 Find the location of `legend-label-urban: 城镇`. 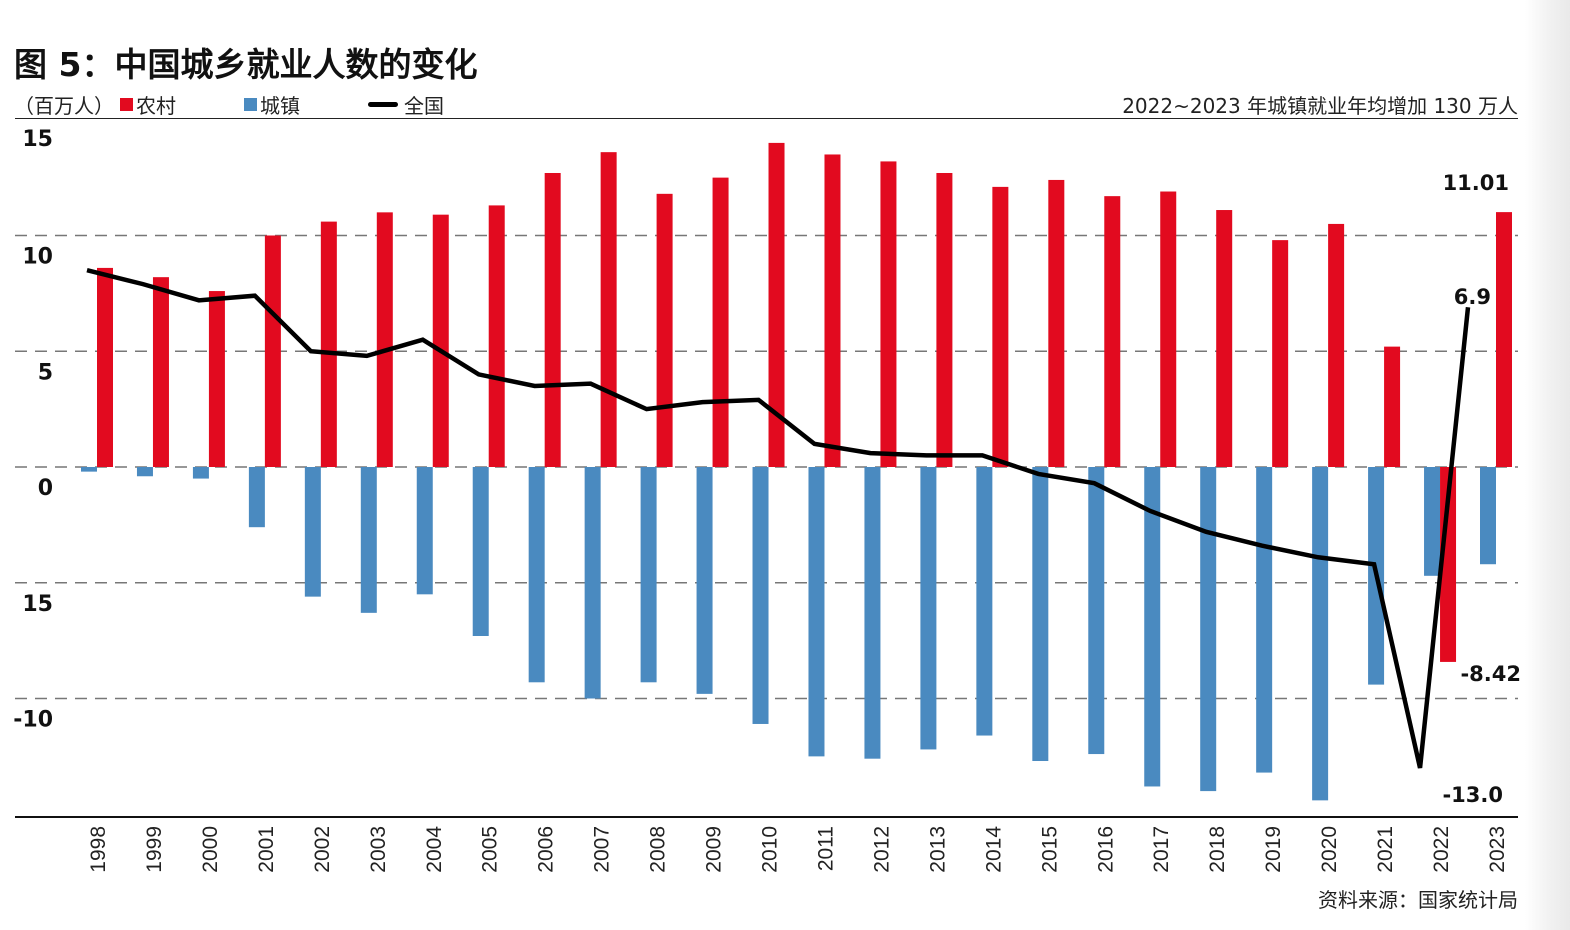

legend-label-urban: 城镇 is located at coordinates (280, 106).